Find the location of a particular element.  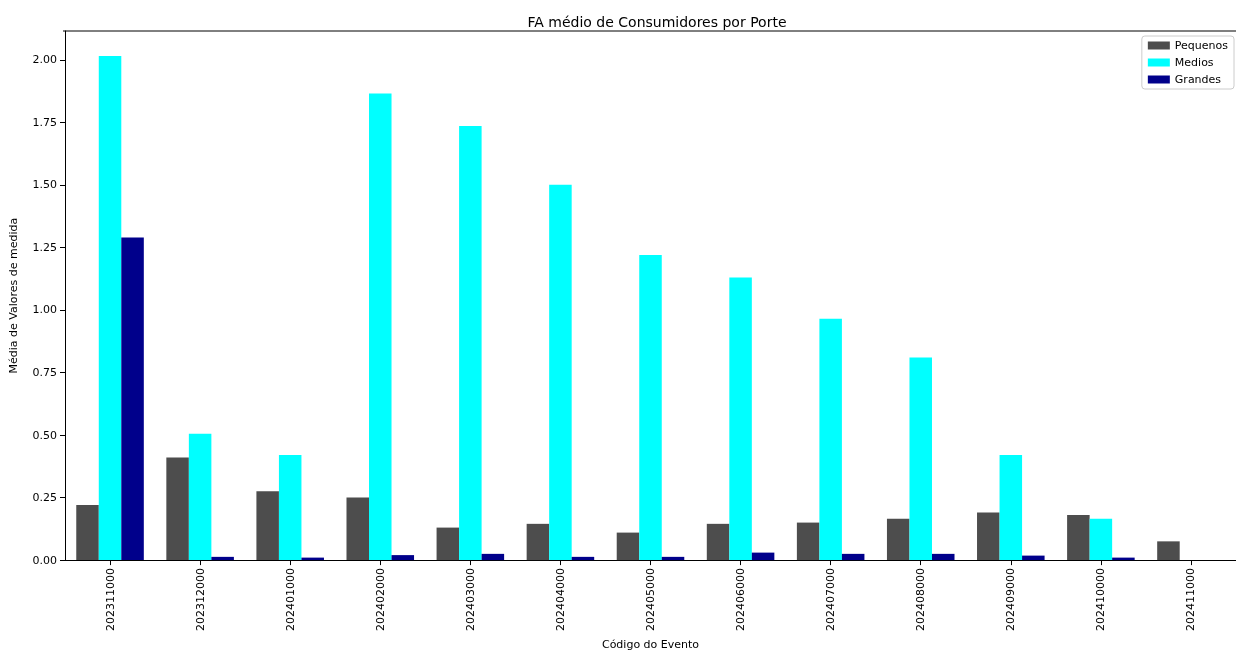

legend-label: Pequenos is located at coordinates (1201, 45).